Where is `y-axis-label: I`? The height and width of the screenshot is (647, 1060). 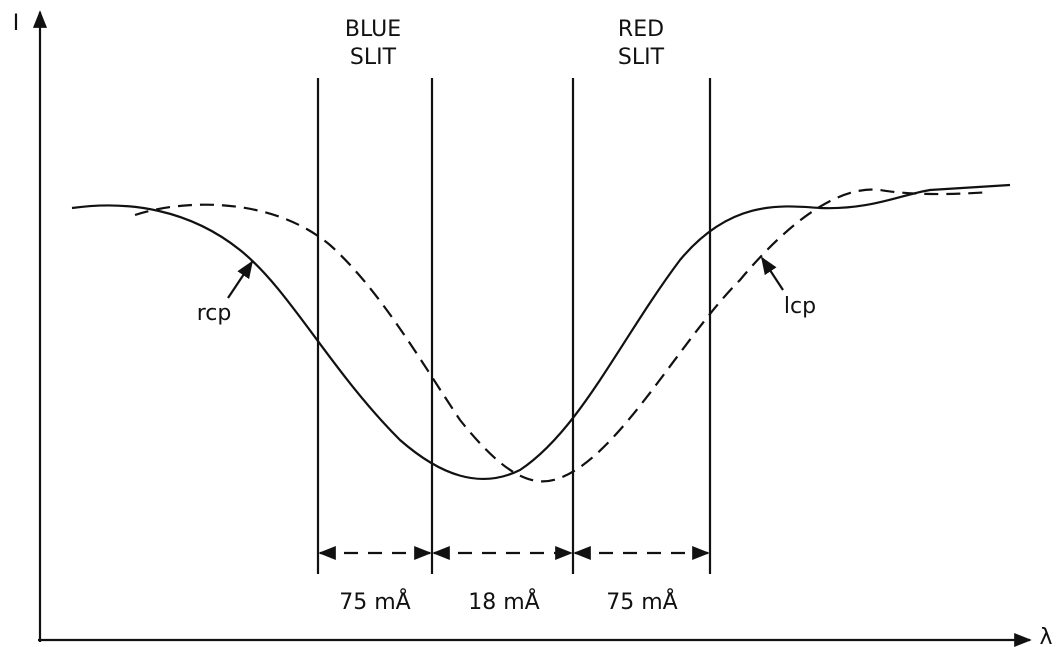 y-axis-label: I is located at coordinates (16, 23).